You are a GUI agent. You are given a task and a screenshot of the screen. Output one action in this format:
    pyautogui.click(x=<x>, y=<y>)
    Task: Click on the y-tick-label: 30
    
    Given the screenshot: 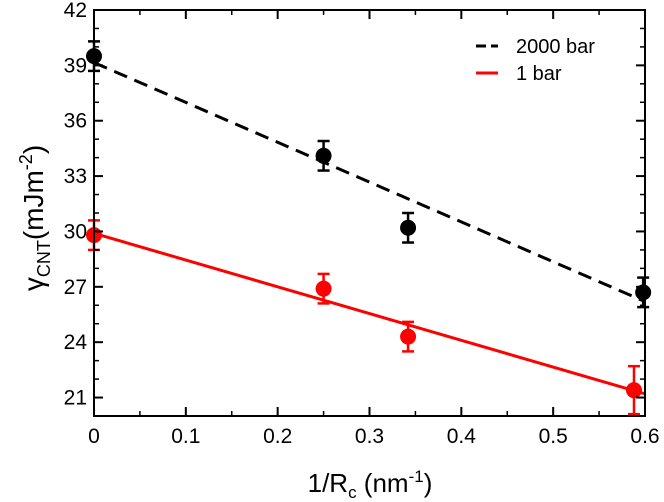 What is the action you would take?
    pyautogui.click(x=75, y=231)
    